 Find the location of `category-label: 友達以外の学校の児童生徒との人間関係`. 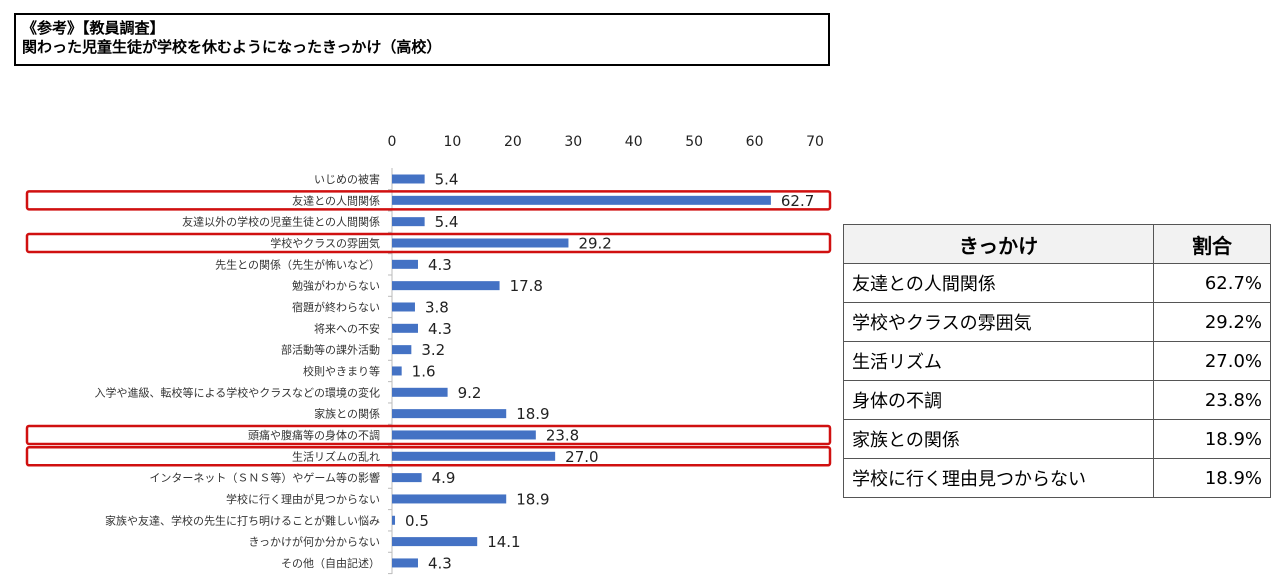

category-label: 友達以外の学校の児童生徒との人間関係 is located at coordinates (281, 222).